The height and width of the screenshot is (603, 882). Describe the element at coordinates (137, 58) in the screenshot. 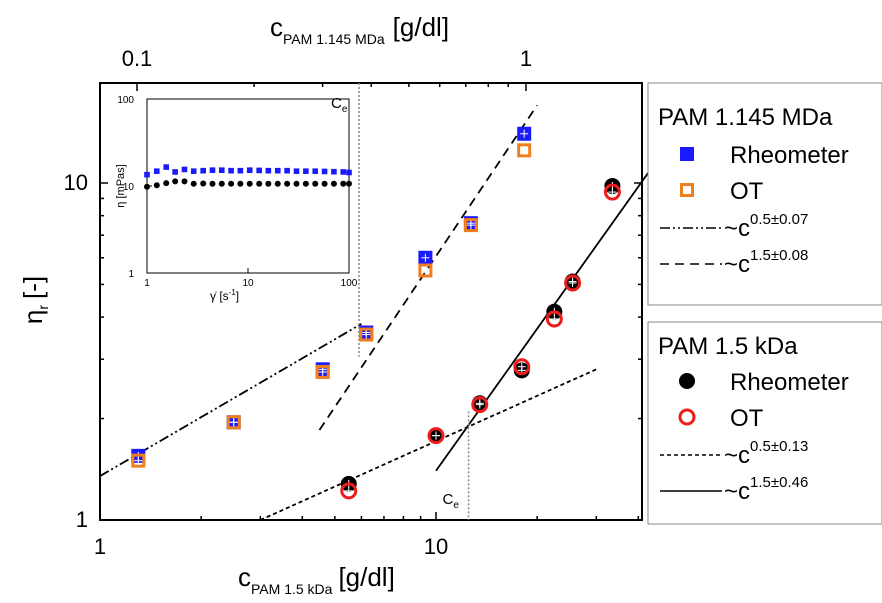

I see `x-top-tick-label: 0.1` at that location.